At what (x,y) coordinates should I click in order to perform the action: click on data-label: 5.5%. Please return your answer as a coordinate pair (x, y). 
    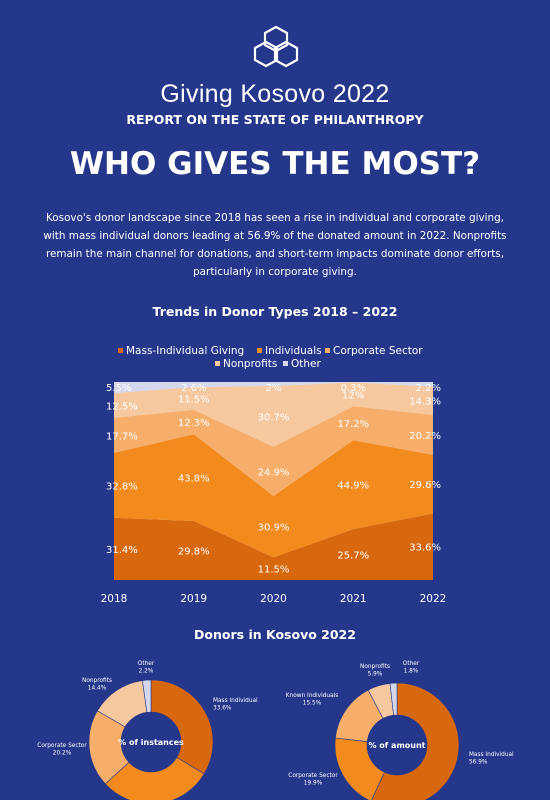
    Looking at the image, I should click on (118, 388).